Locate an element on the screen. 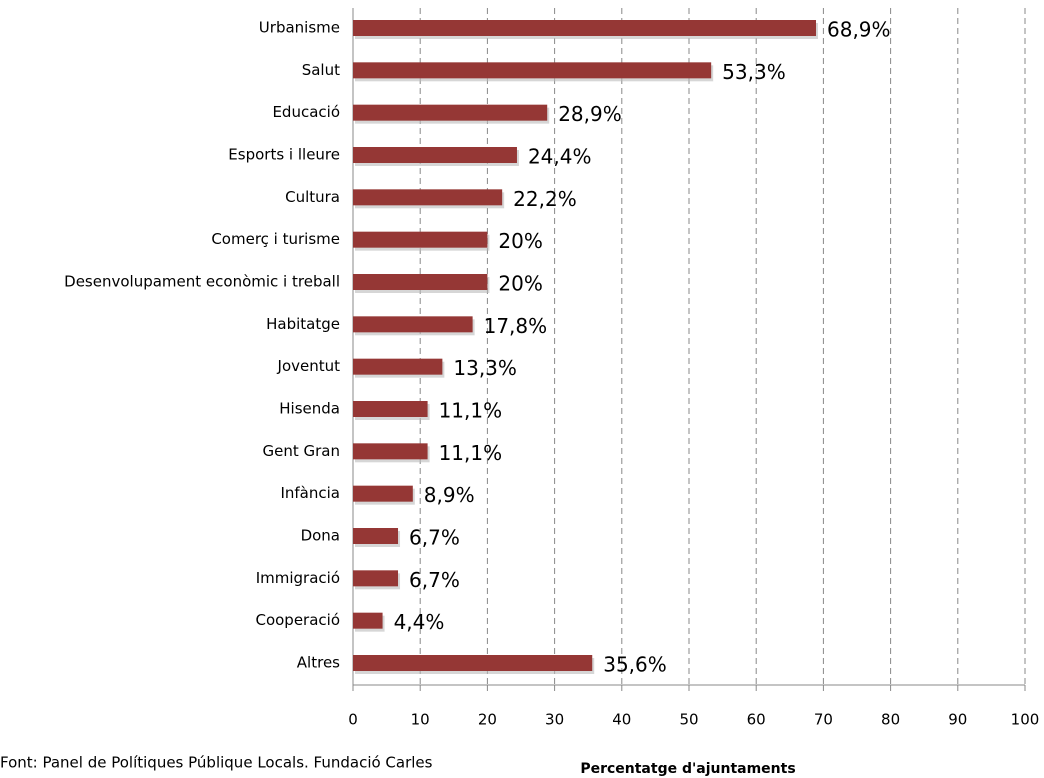  y-tick-label: Immigració is located at coordinates (298, 578).